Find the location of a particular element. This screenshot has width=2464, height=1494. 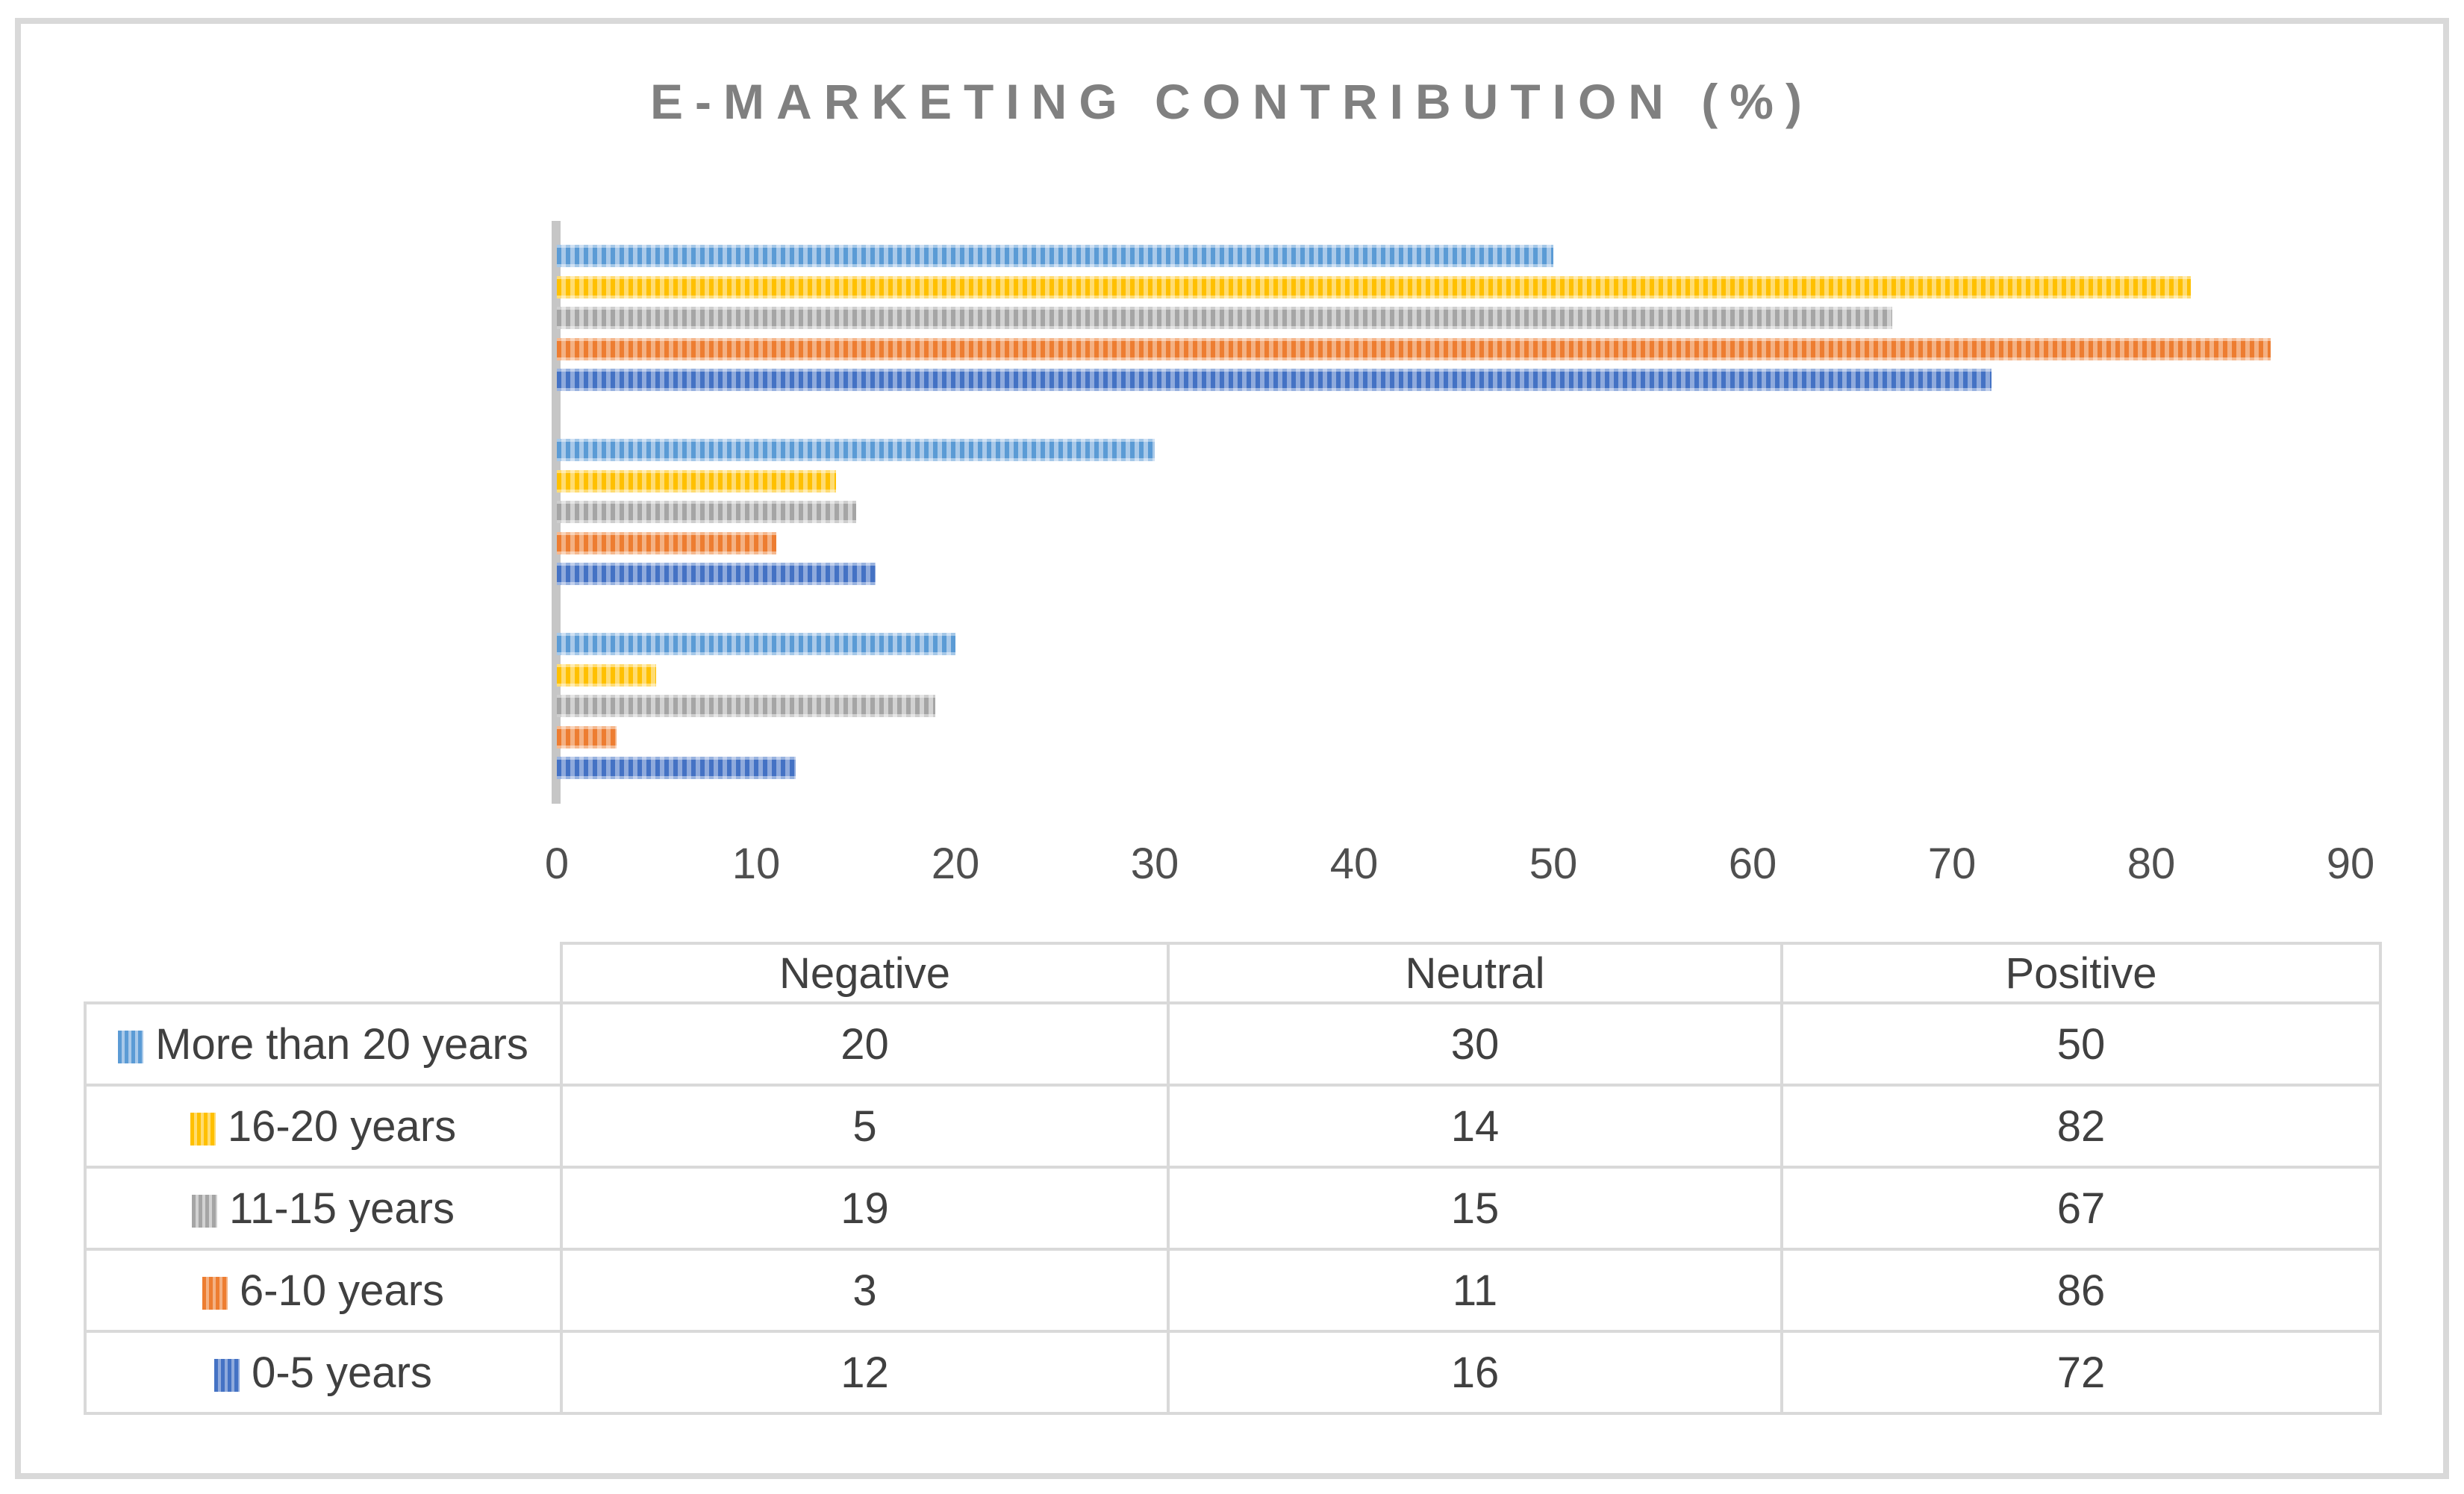

cell-more-than-20-years-positive: 50 is located at coordinates (2081, 1044).